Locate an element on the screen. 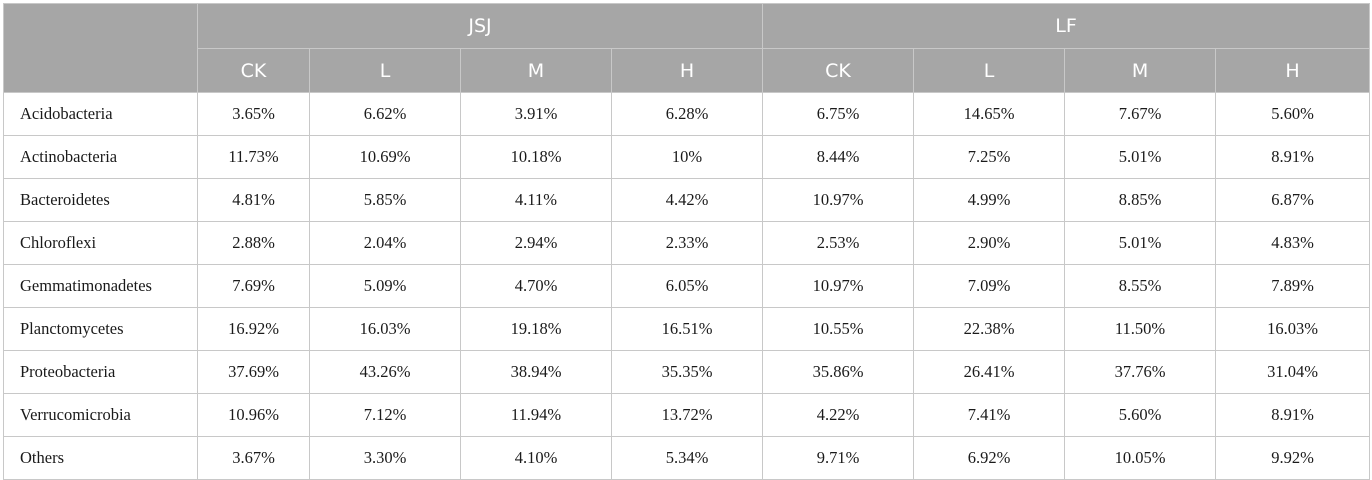 The width and height of the screenshot is (1372, 480). value-cell: 14.65% is located at coordinates (989, 114).